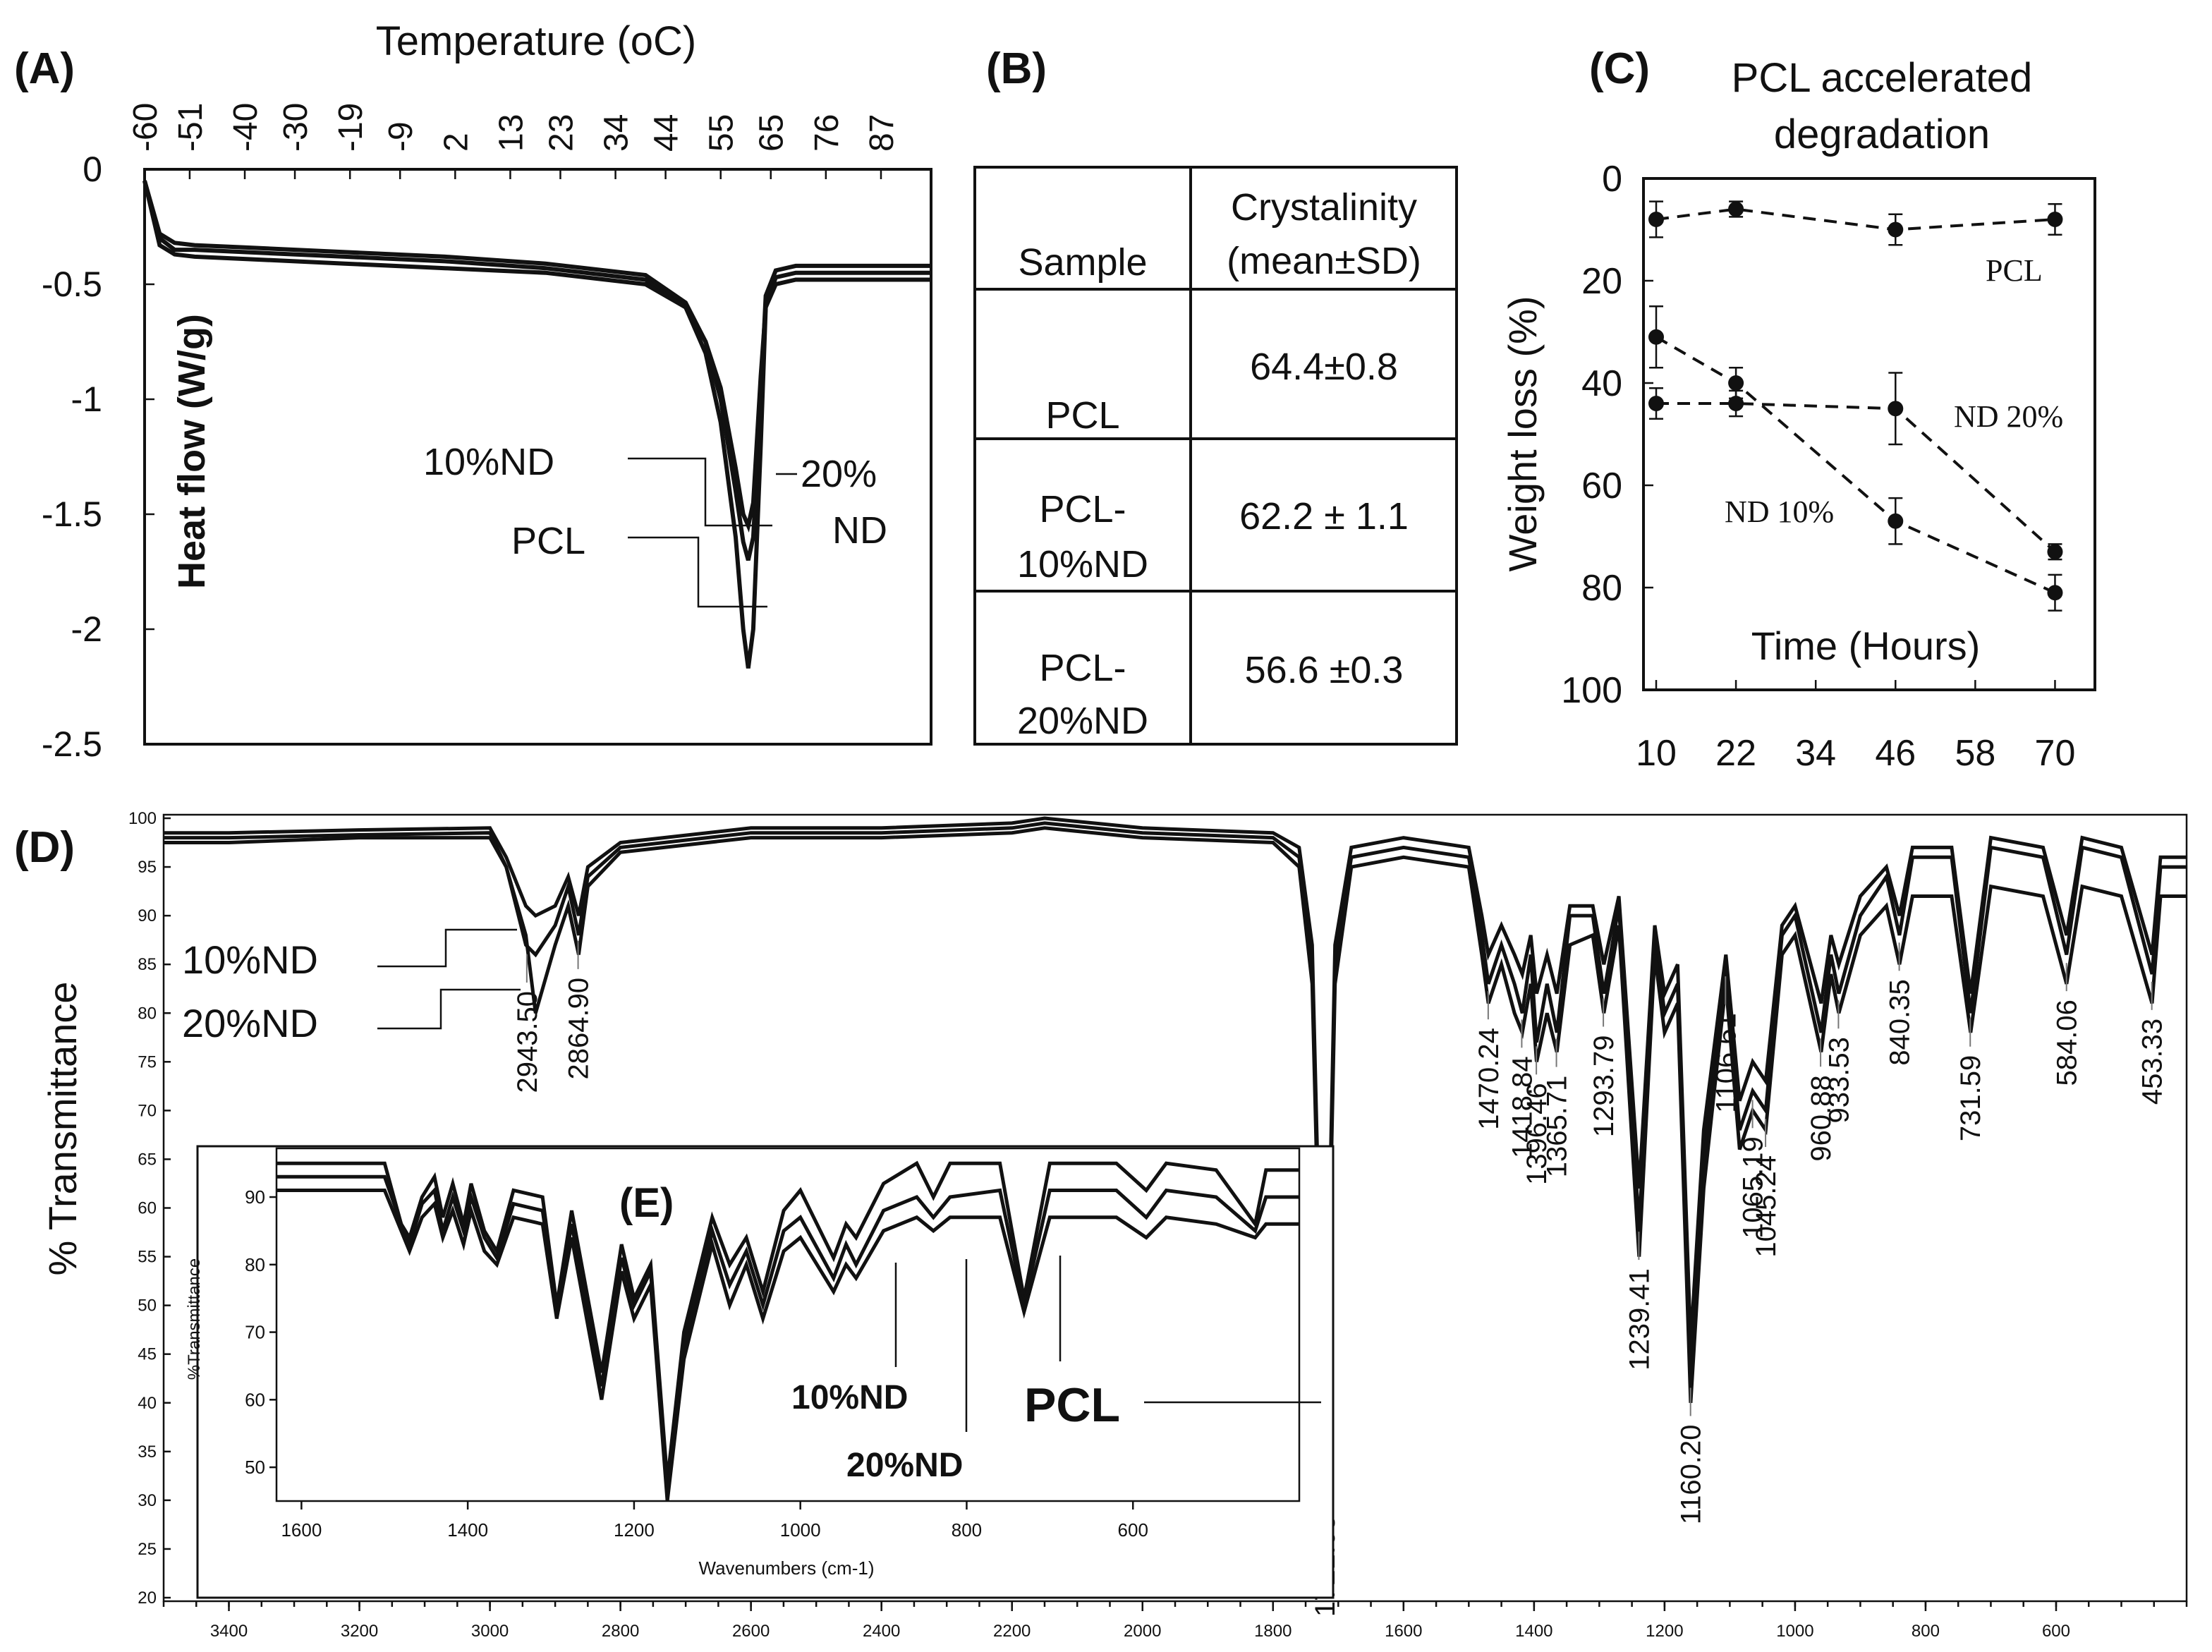 The width and height of the screenshot is (2212, 1652). I want to click on table-header-cryst-2: (mean±SD), so click(1324, 261).